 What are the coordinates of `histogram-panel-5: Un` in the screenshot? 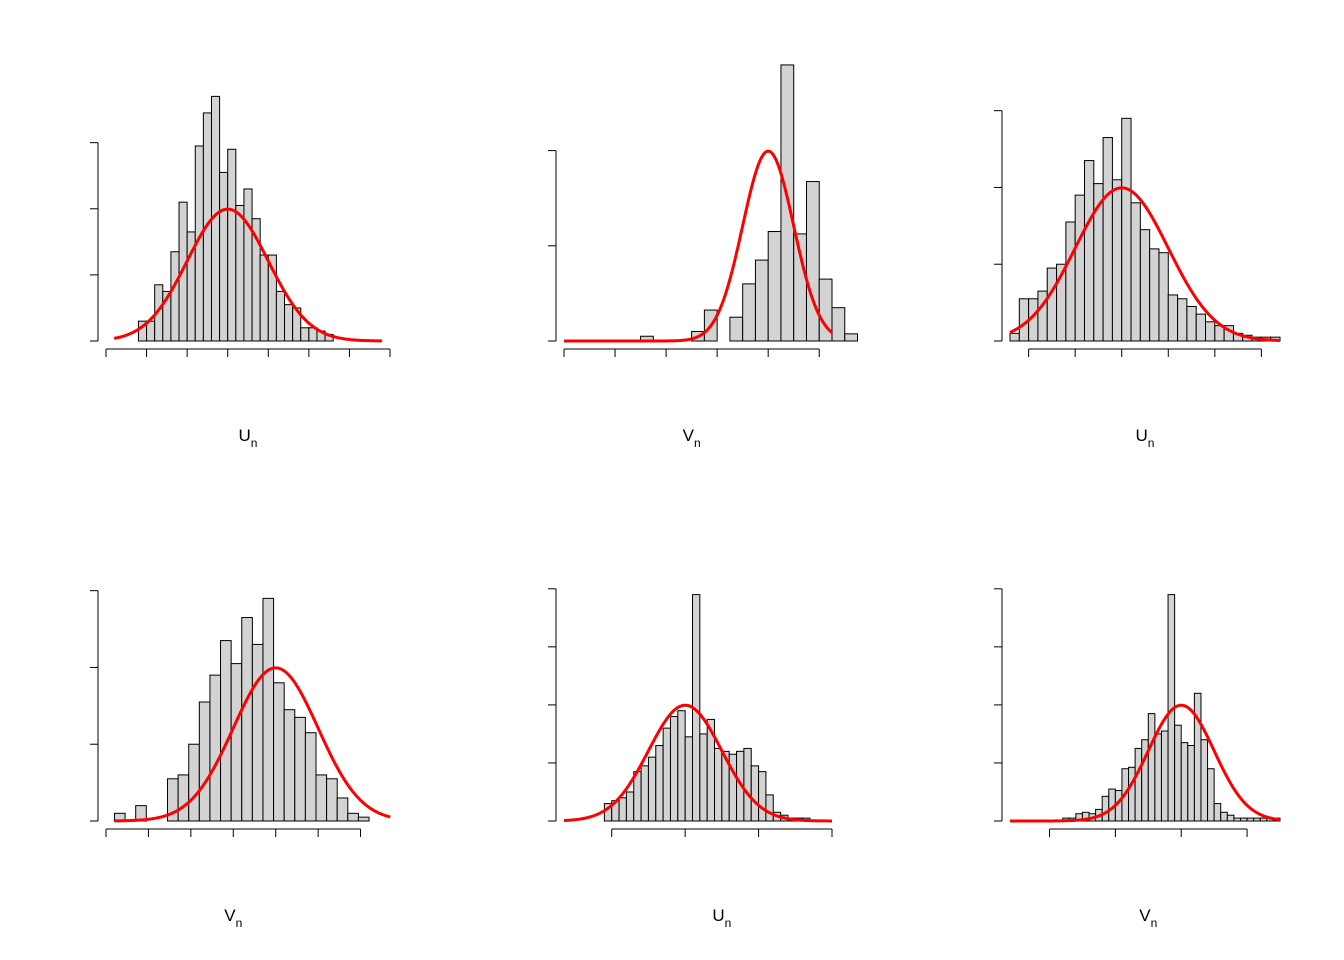 It's located at (690, 759).